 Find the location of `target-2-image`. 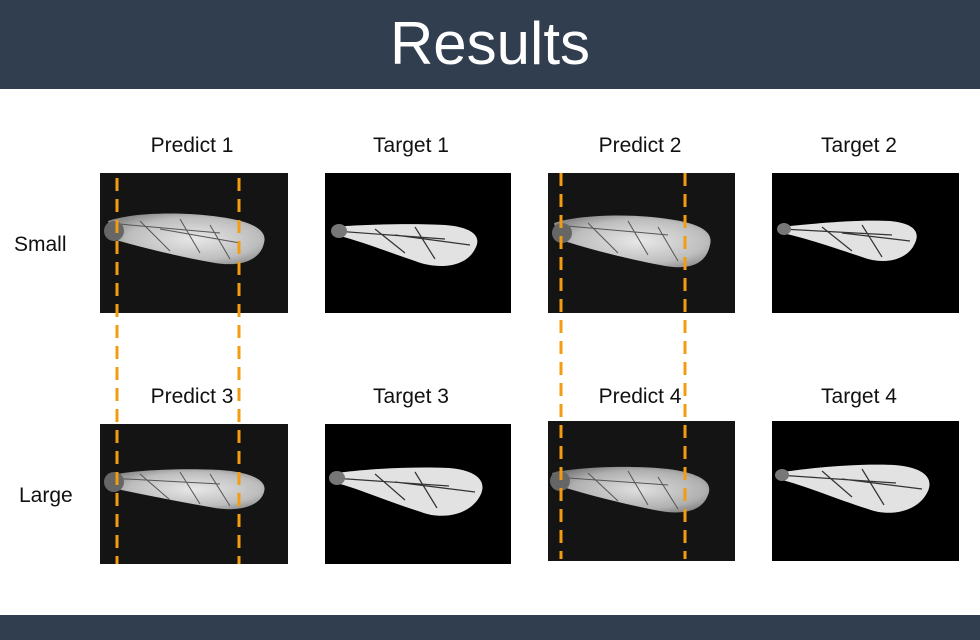

target-2-image is located at coordinates (865, 243).